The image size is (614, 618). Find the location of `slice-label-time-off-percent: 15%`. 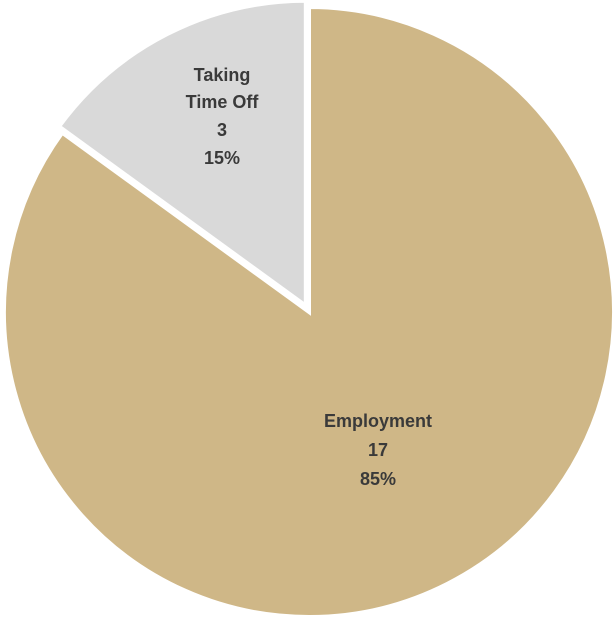

slice-label-time-off-percent: 15% is located at coordinates (222, 158).